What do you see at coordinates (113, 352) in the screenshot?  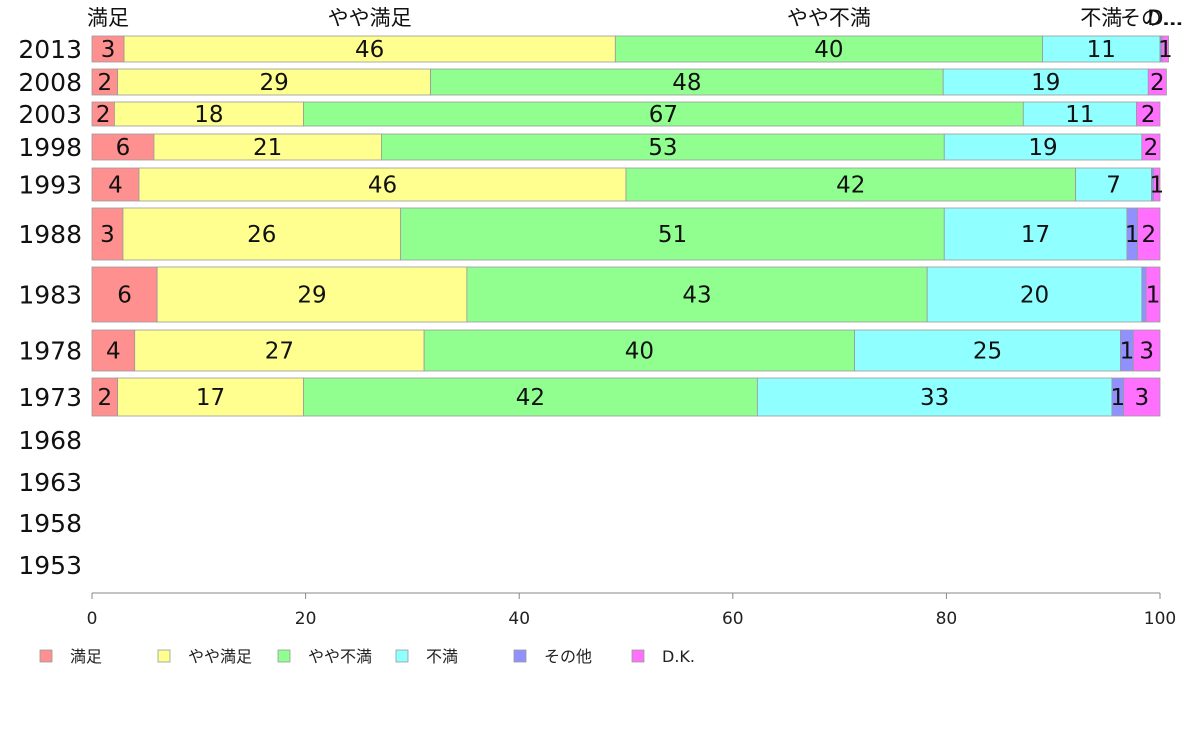 I see `bar-value-label: 4` at bounding box center [113, 352].